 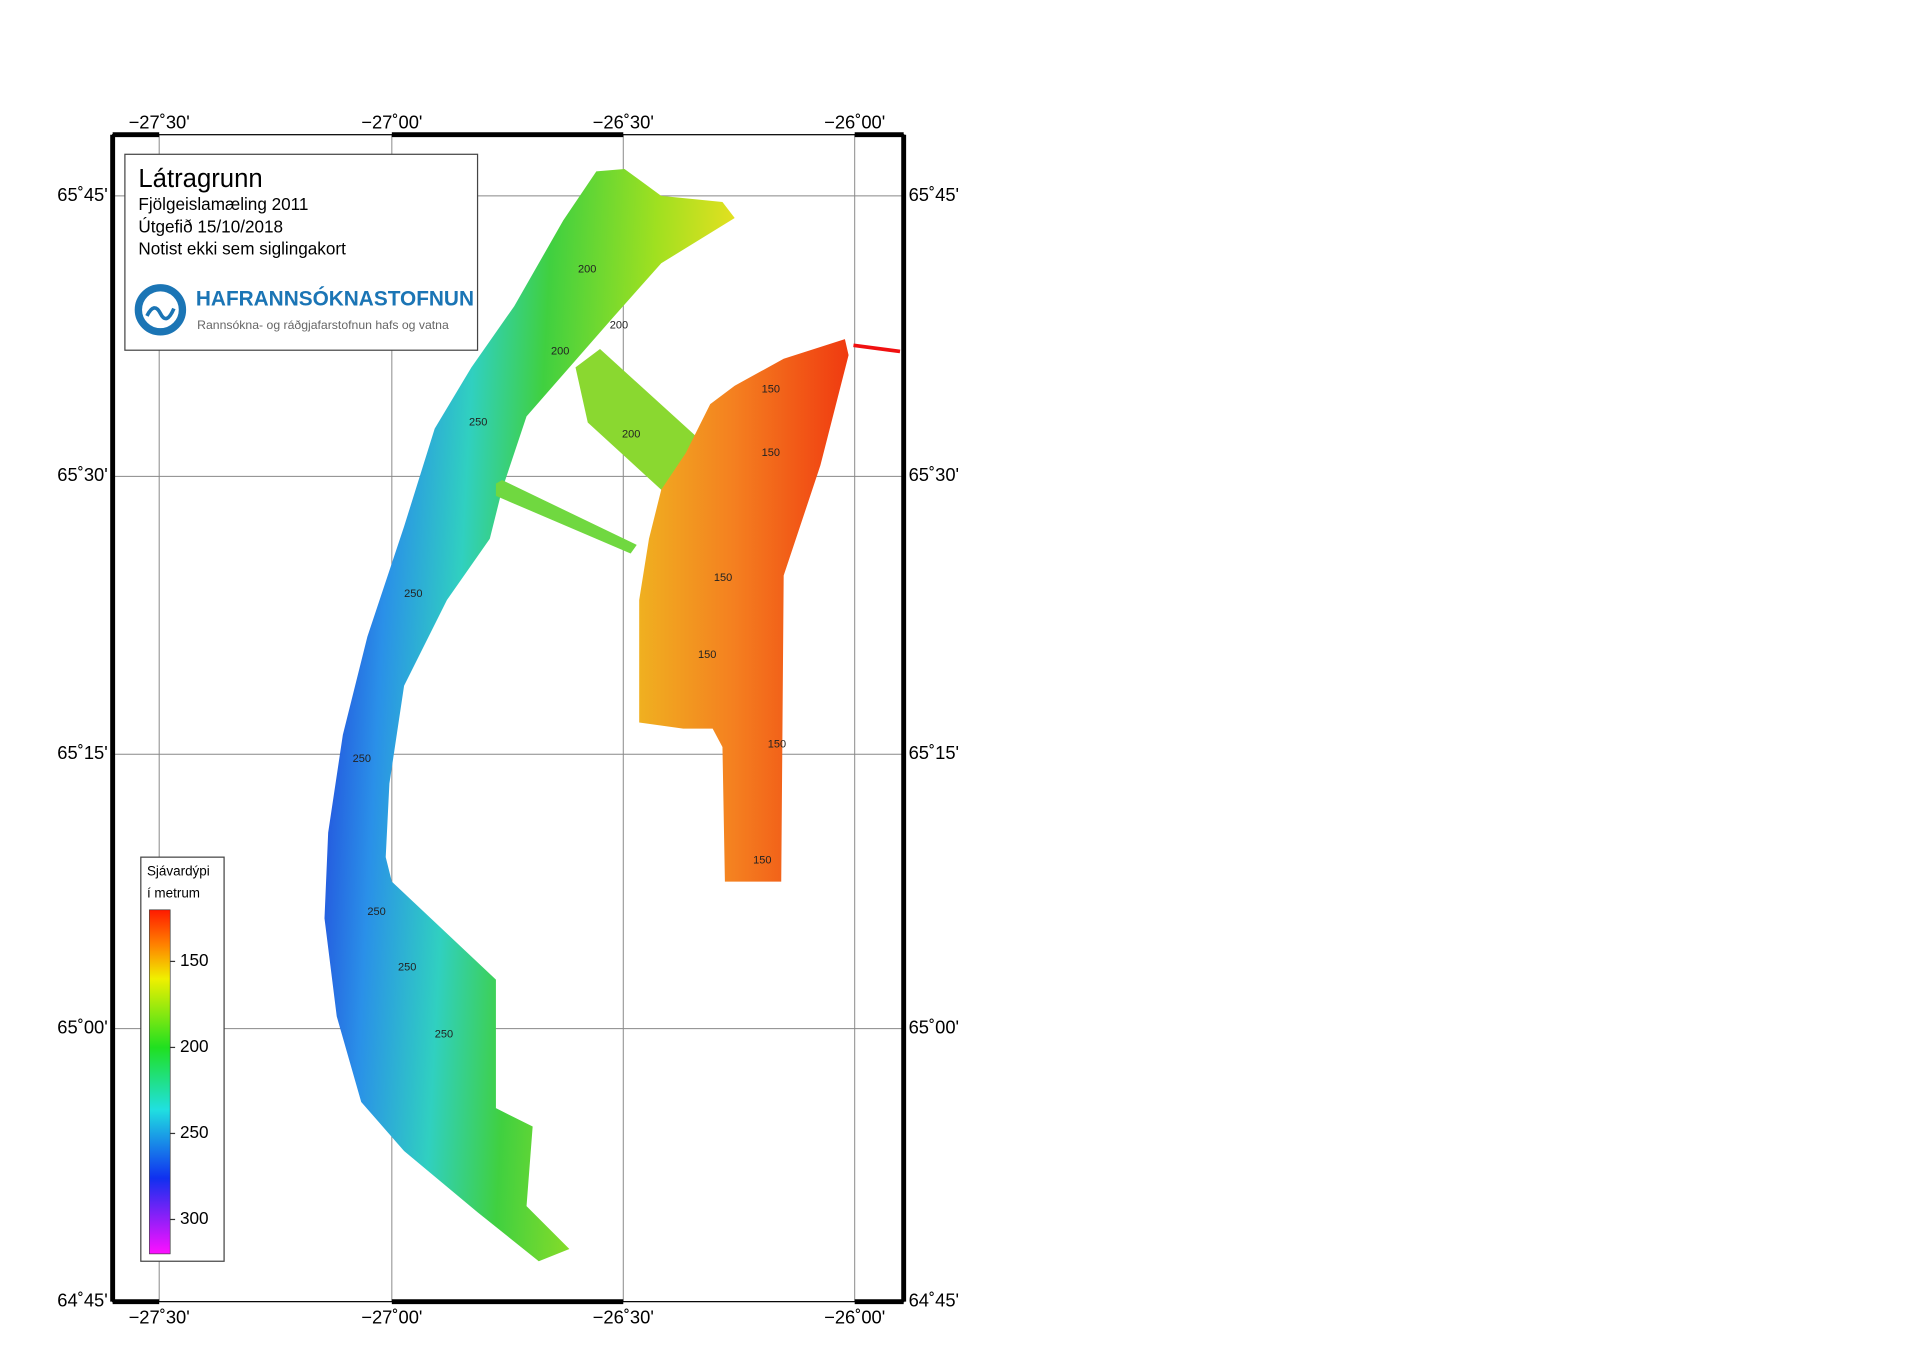 What do you see at coordinates (223, 204) in the screenshot?
I see `title-line: Fjölgeislamæling 2011` at bounding box center [223, 204].